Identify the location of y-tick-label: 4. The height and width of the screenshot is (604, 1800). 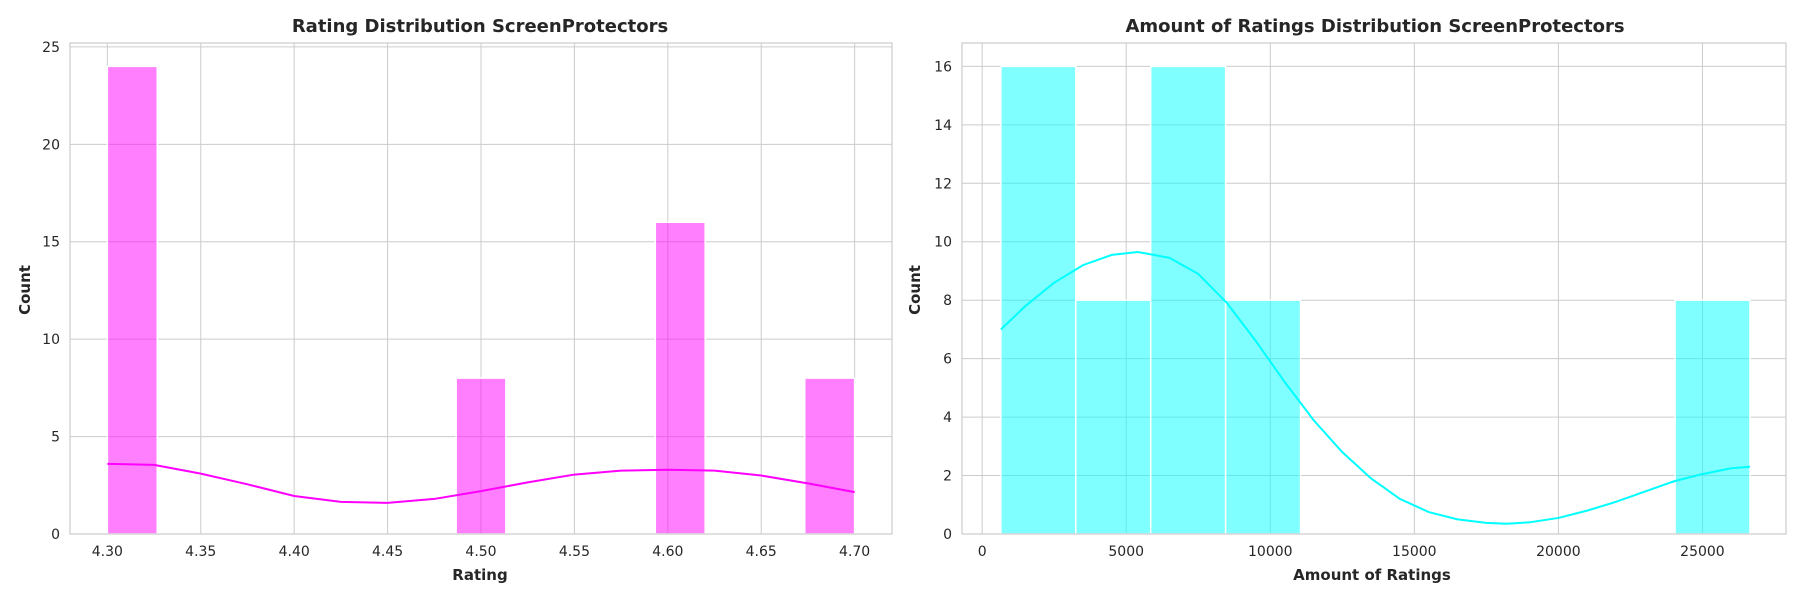
(947, 418).